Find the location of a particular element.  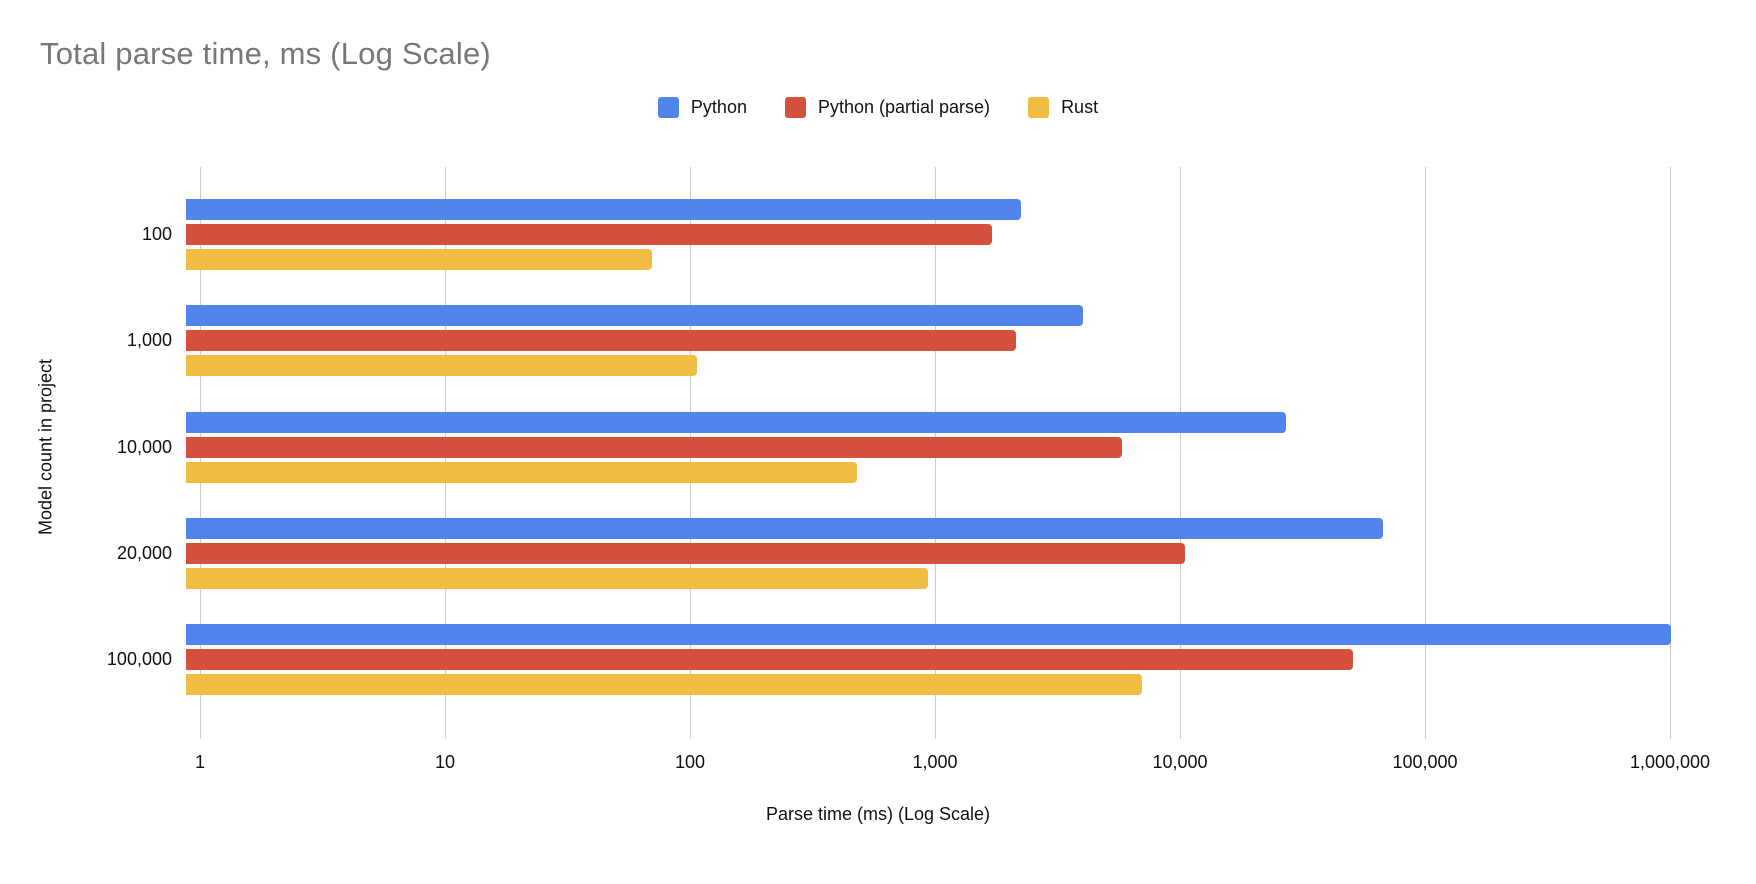

y-axis-title: Model count in project is located at coordinates (45, 447).